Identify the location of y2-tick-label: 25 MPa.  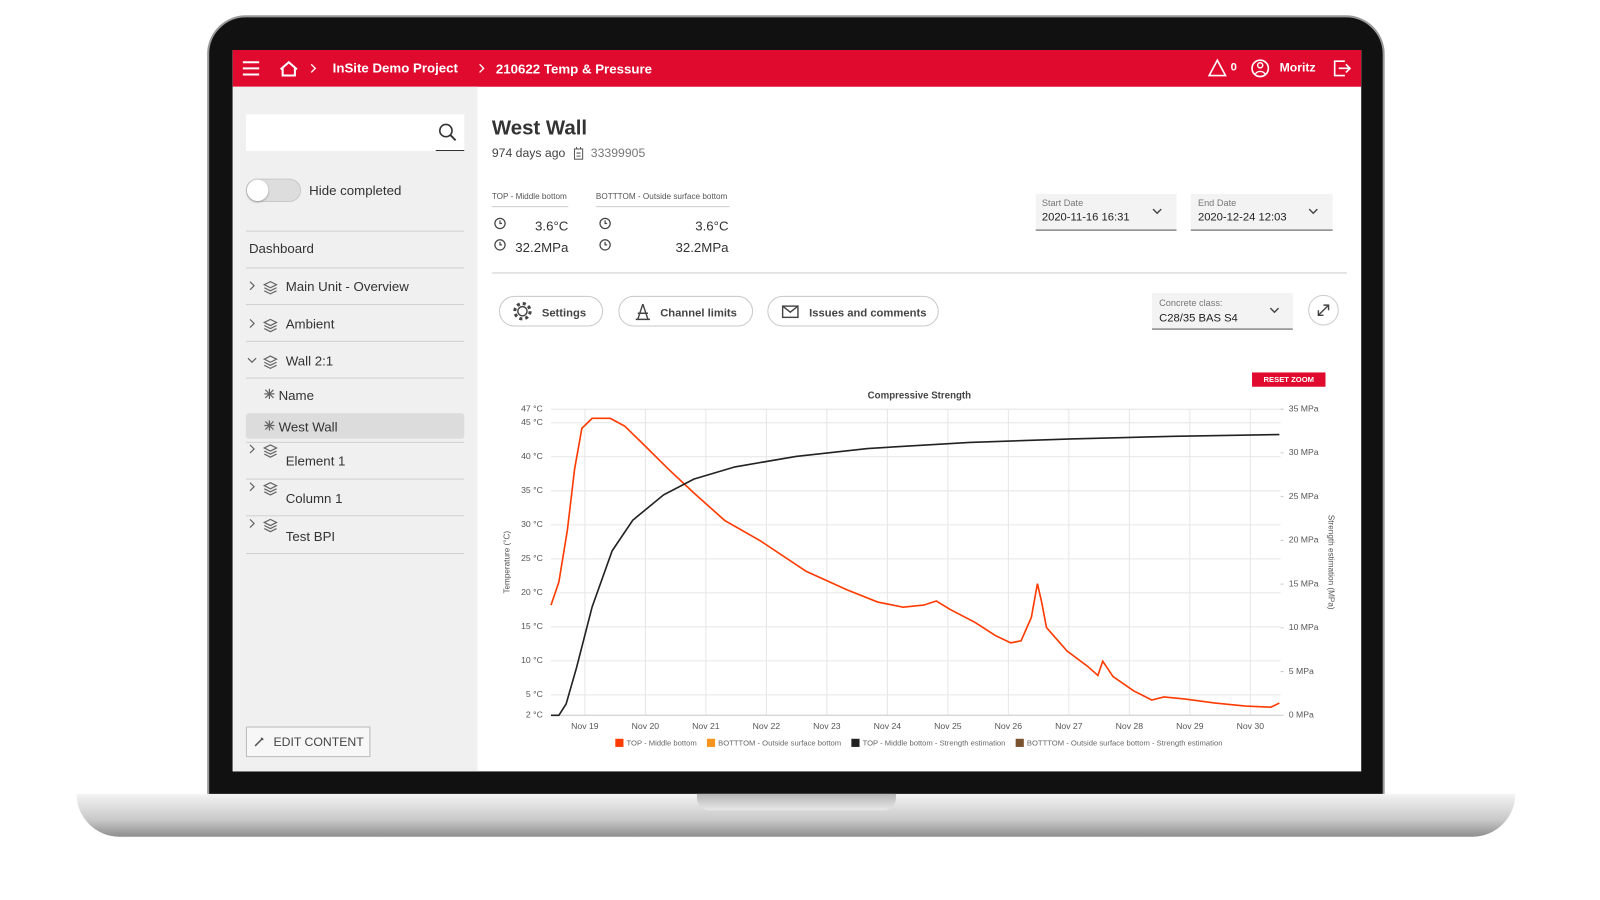
(1304, 496).